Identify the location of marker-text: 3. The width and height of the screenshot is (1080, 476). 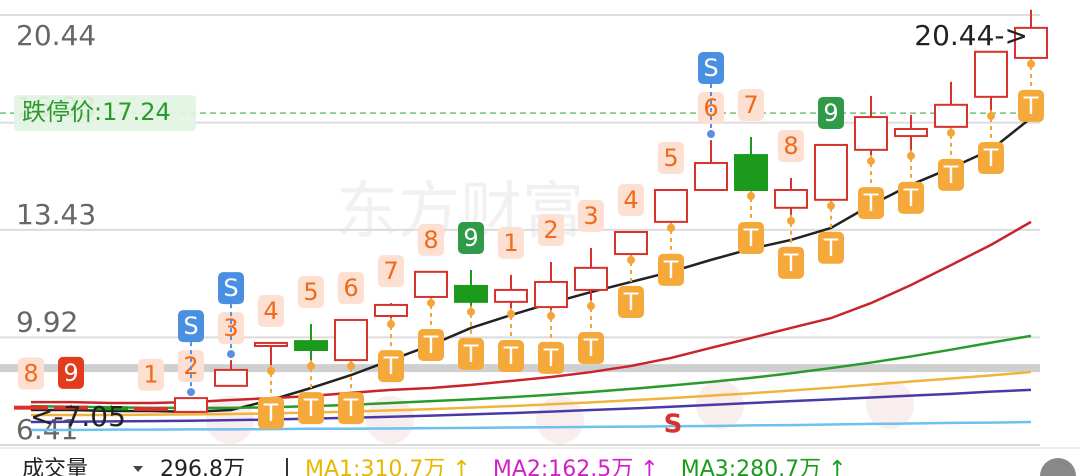
(590, 216).